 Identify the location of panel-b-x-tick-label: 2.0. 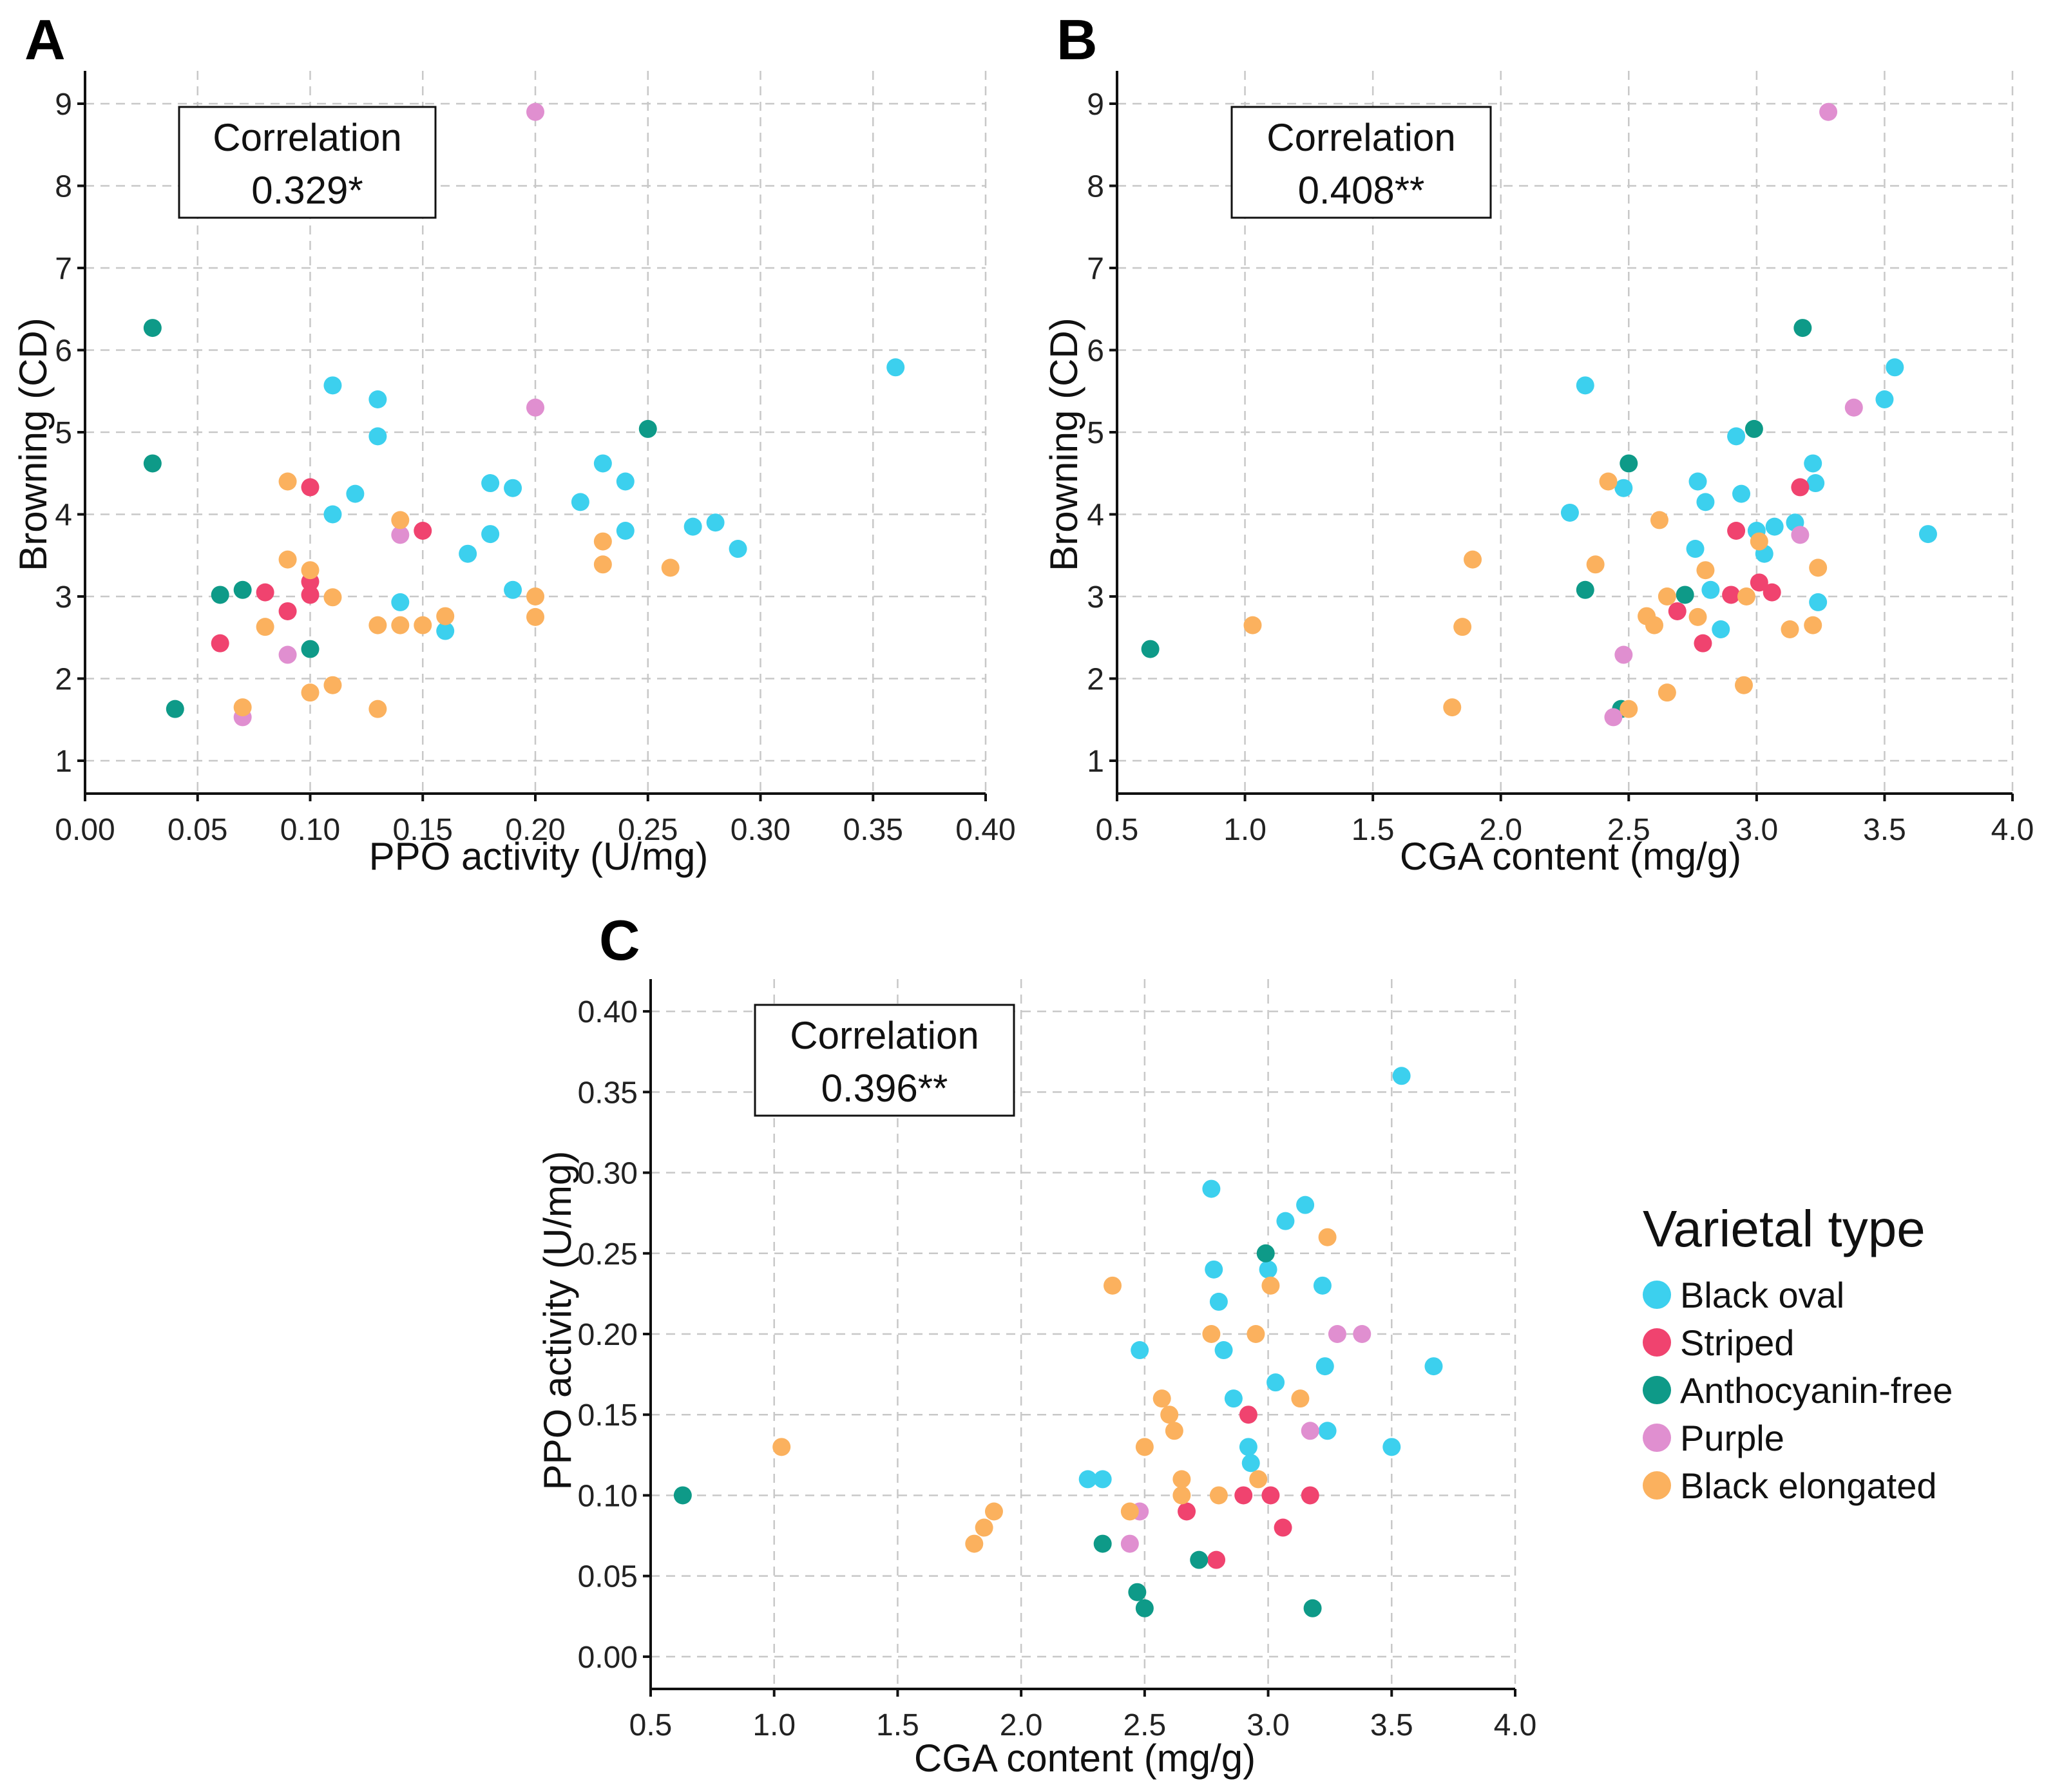
(1500, 830).